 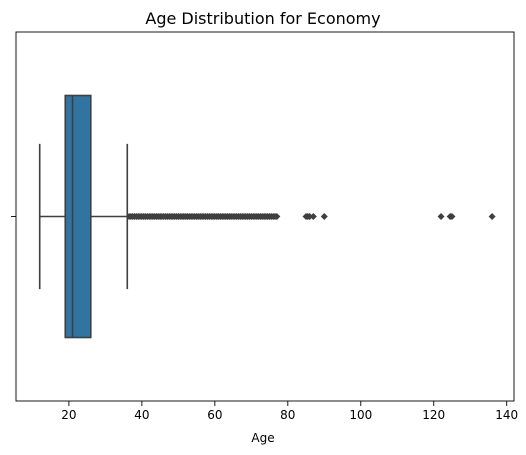 I want to click on x-tick-label: 100, so click(x=360, y=415).